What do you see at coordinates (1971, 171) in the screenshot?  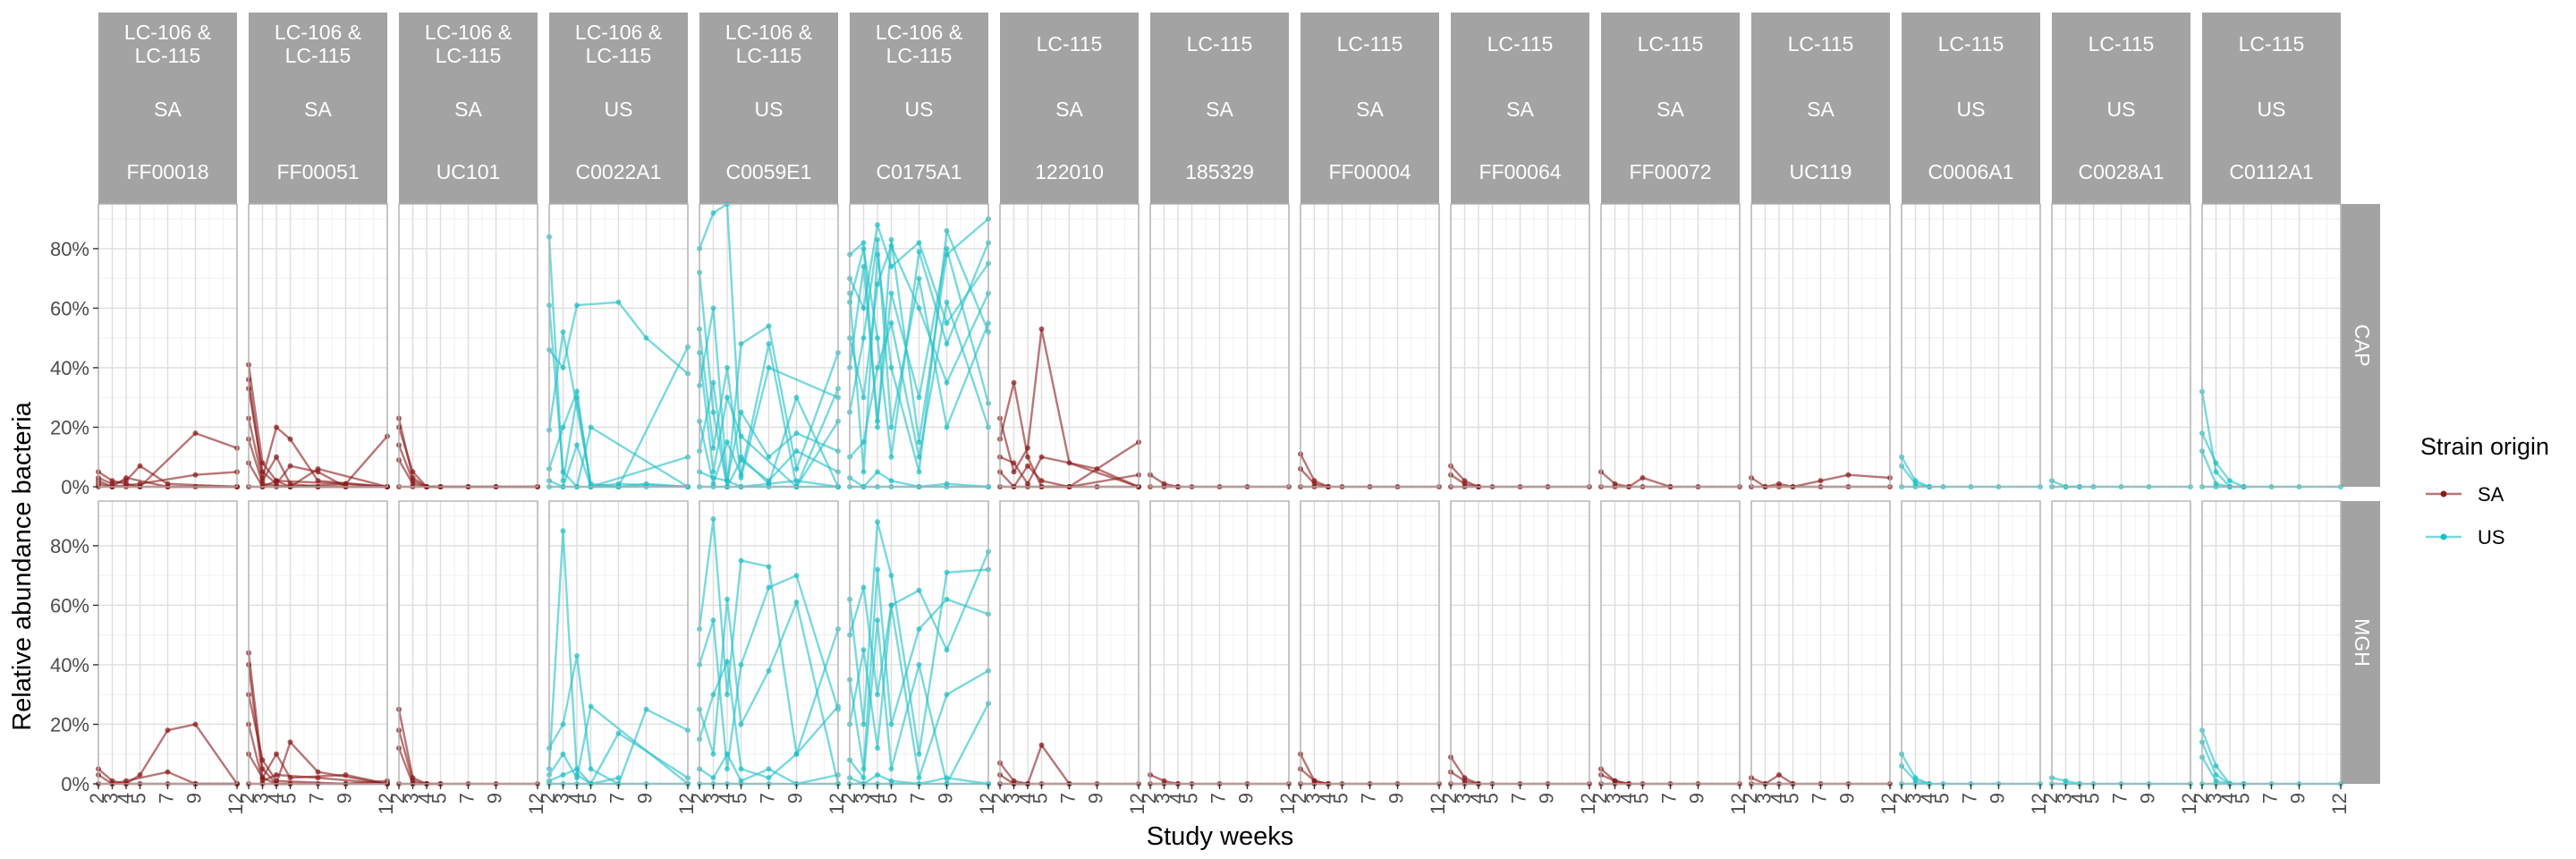 I see `strip-strain-label: C0006A1` at bounding box center [1971, 171].